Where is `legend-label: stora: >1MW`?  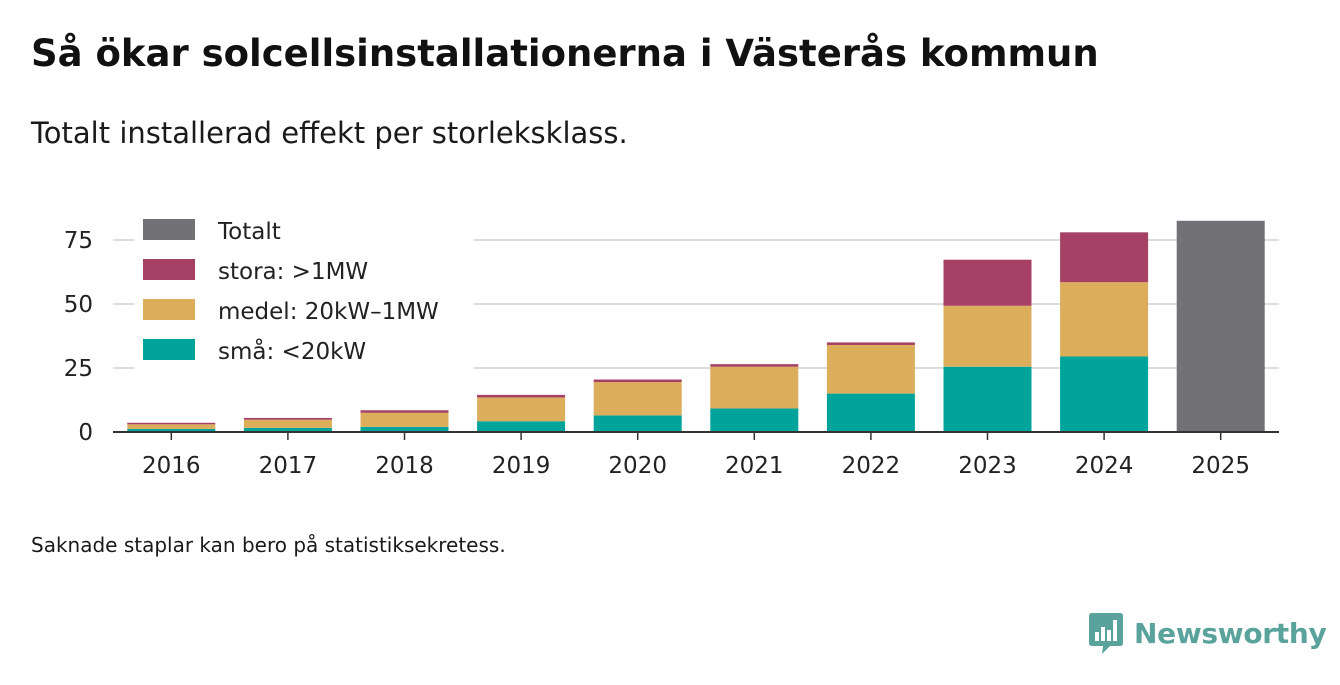 legend-label: stora: >1MW is located at coordinates (293, 272).